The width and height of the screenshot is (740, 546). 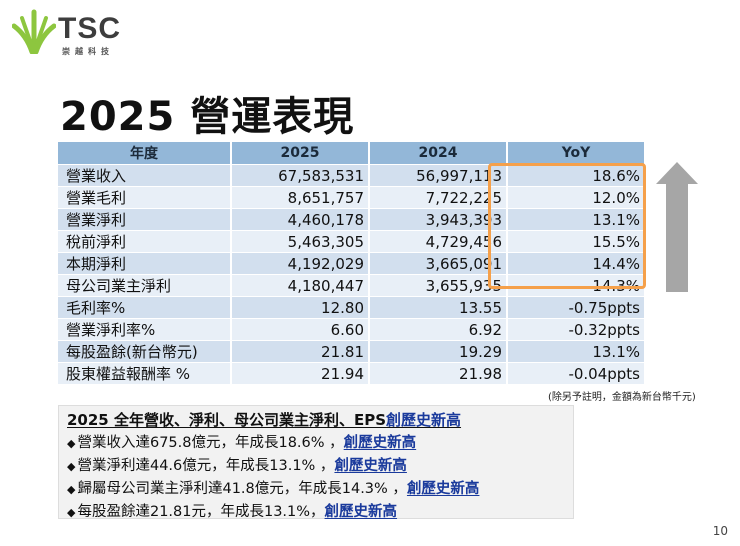 I want to click on highlight-text: 歸屬母公司業主淨利達41.8億元，年成長14.3% ，, so click(x=242, y=489).